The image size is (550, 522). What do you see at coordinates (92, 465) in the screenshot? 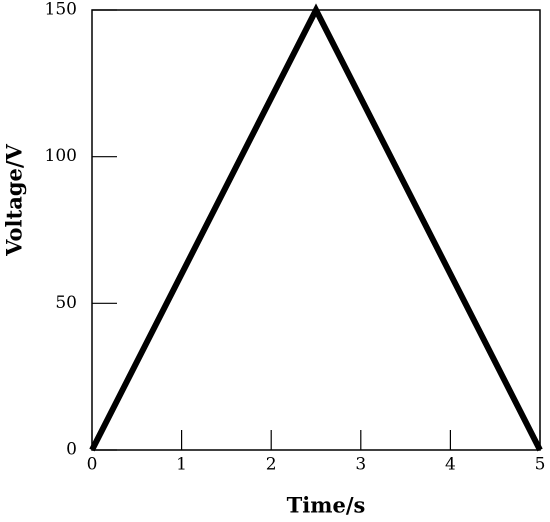
I see `x-tick-label: 0` at bounding box center [92, 465].